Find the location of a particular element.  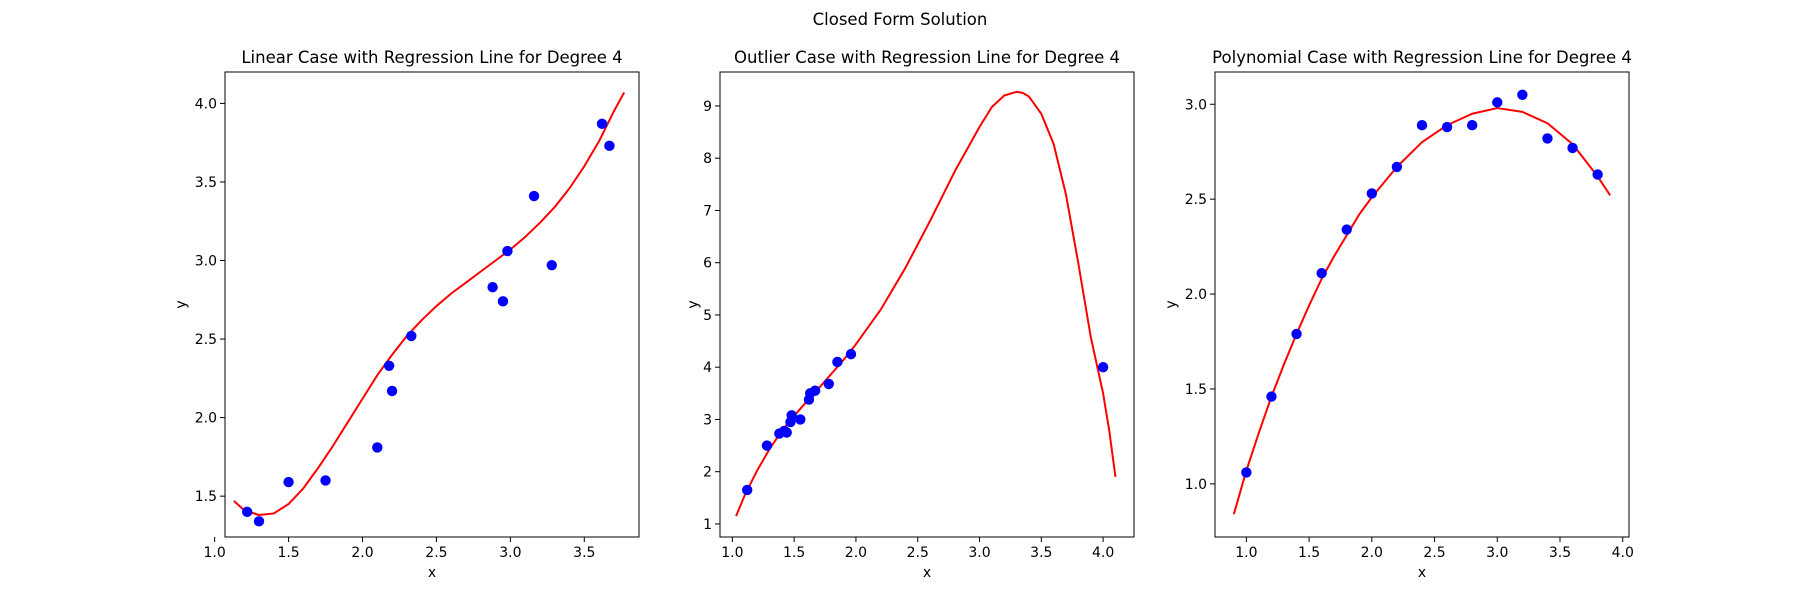

figure-suptitle: Closed Form Solution is located at coordinates (900, 19).